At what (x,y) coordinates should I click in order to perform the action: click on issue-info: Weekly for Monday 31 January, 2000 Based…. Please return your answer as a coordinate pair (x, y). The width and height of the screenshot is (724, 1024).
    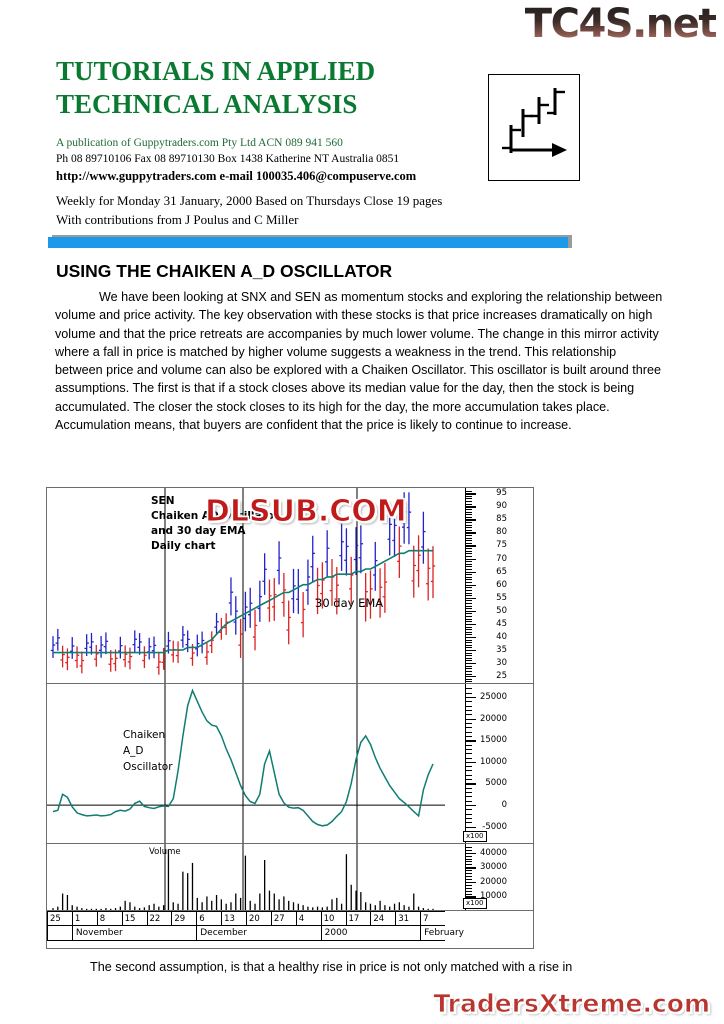
    Looking at the image, I should click on (291, 211).